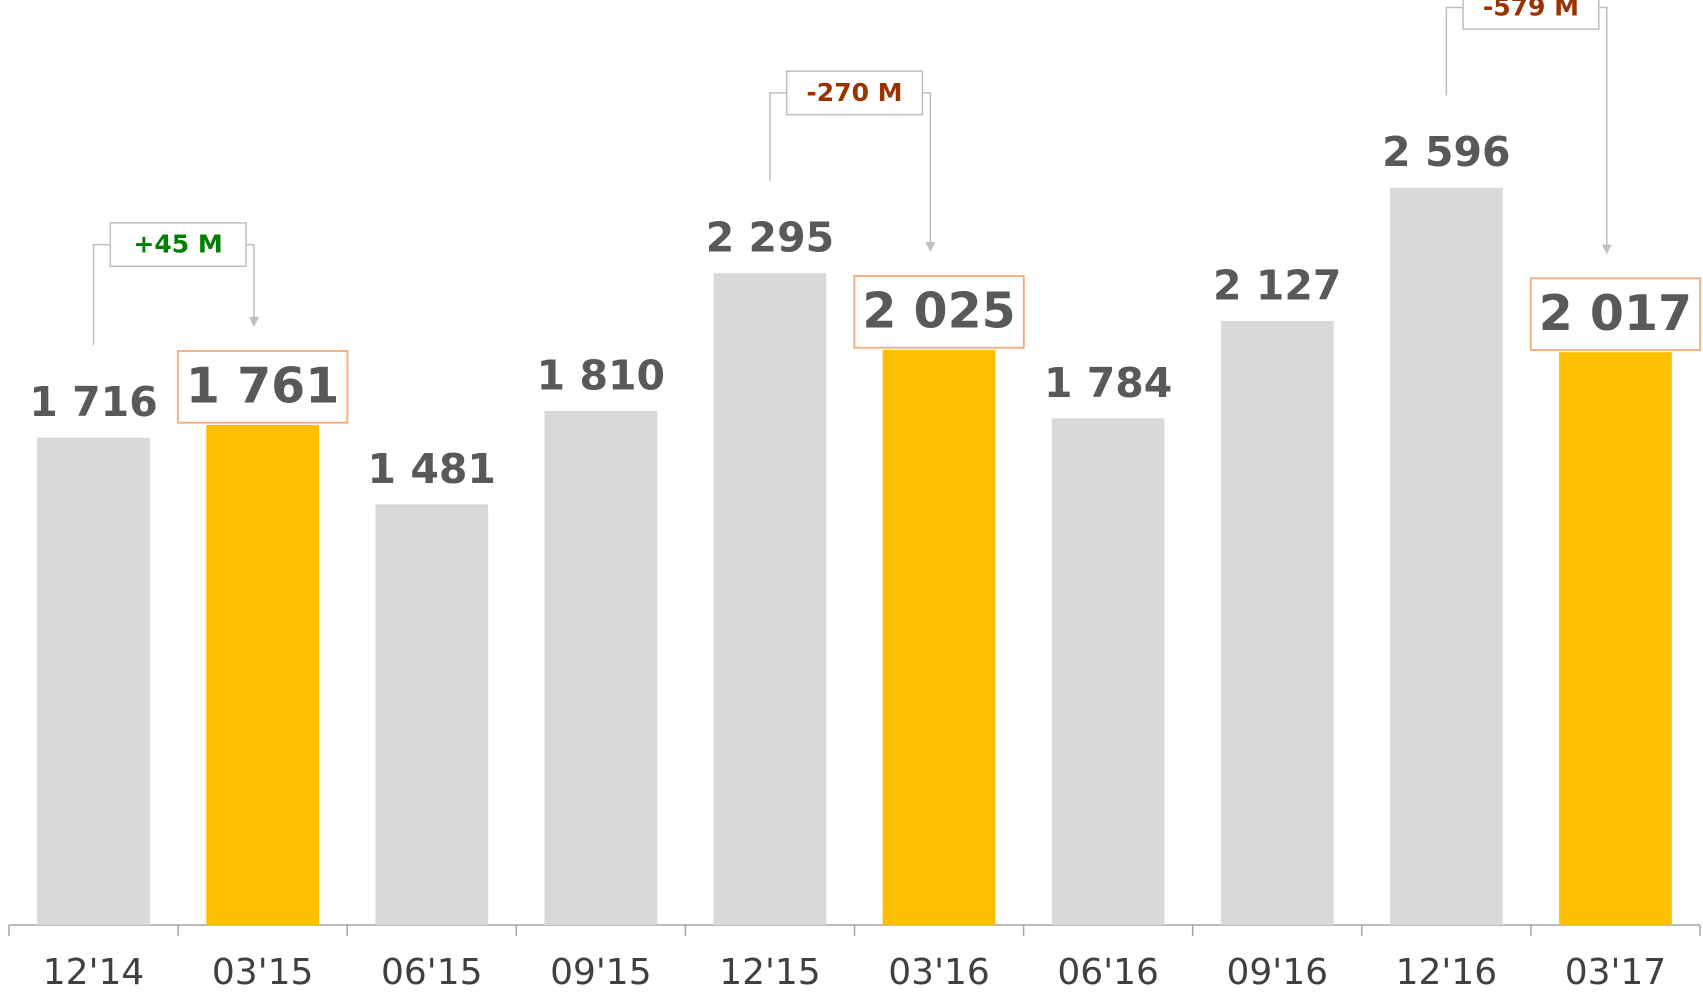 This screenshot has height=993, width=1703. Describe the element at coordinates (1616, 972) in the screenshot. I see `x-tick-label: 03'17` at that location.